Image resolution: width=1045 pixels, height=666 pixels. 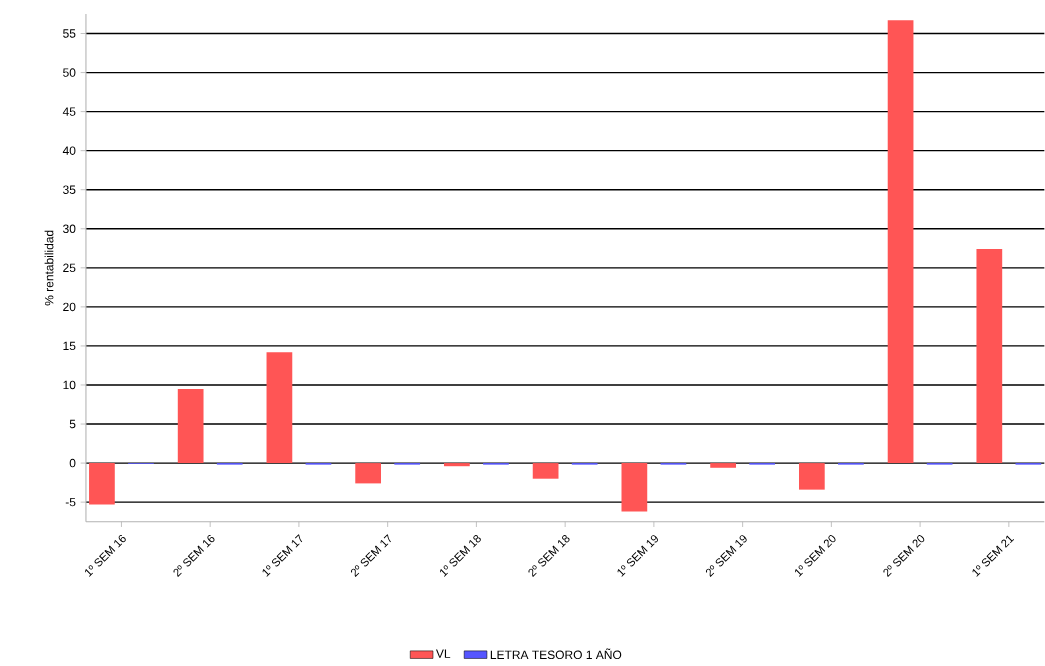 What do you see at coordinates (69, 33) in the screenshot?
I see `y-tick-label: 55` at bounding box center [69, 33].